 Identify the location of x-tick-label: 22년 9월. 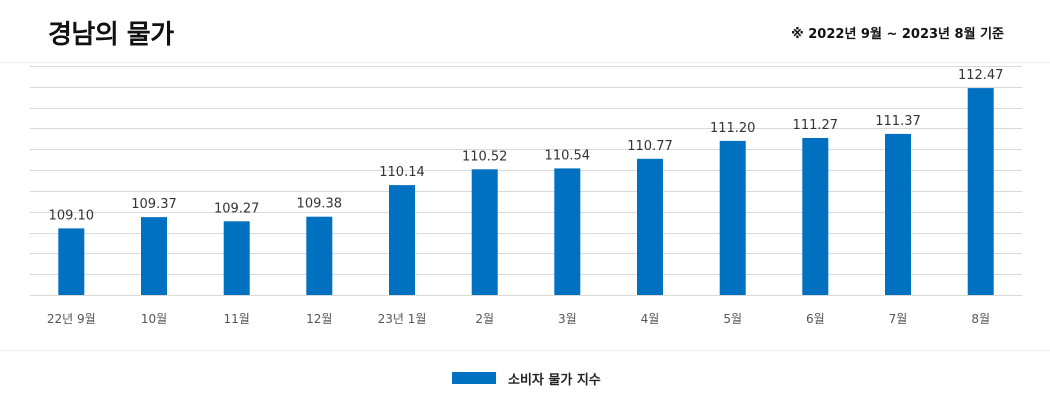
(71, 319).